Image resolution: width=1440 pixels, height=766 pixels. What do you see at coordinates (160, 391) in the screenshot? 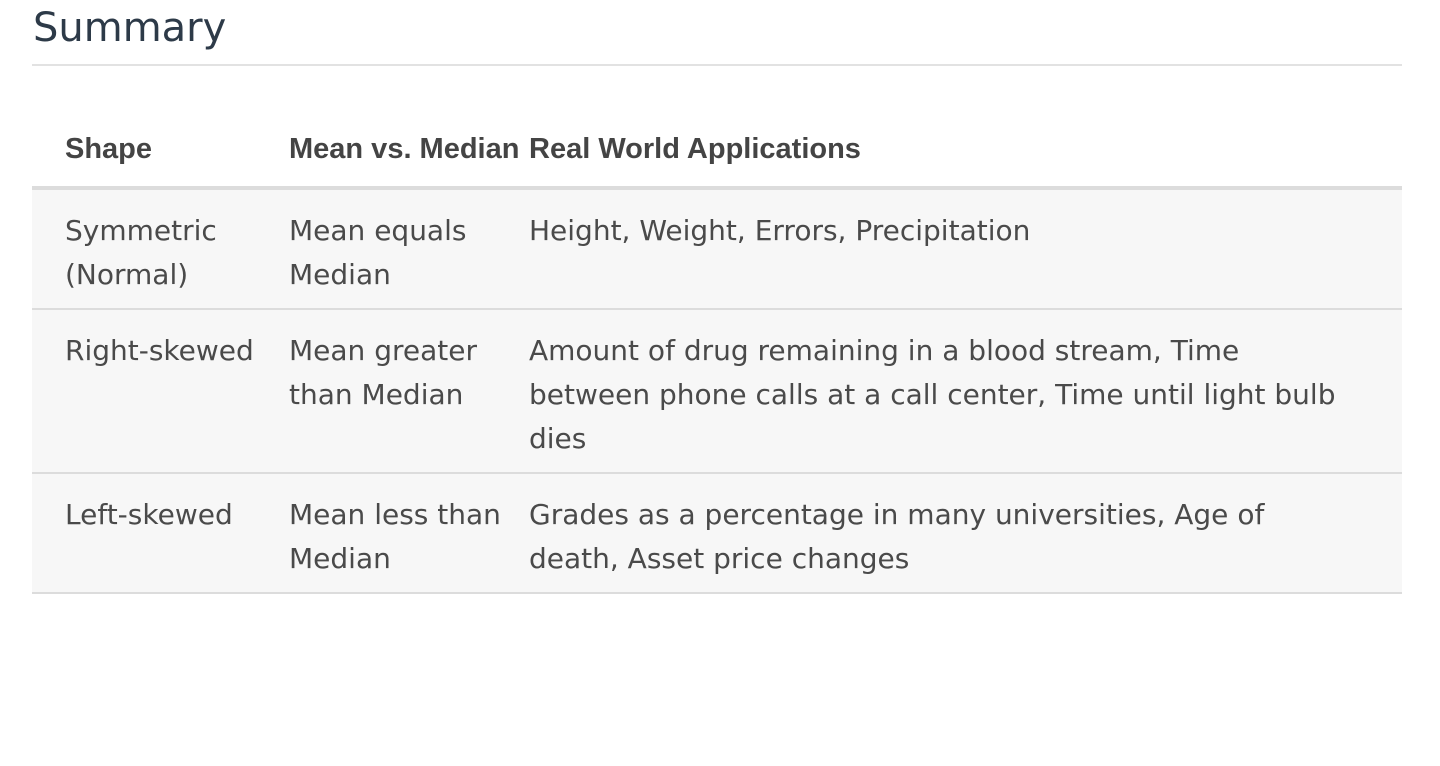
I see `cell-shape: Right-skewed` at bounding box center [160, 391].